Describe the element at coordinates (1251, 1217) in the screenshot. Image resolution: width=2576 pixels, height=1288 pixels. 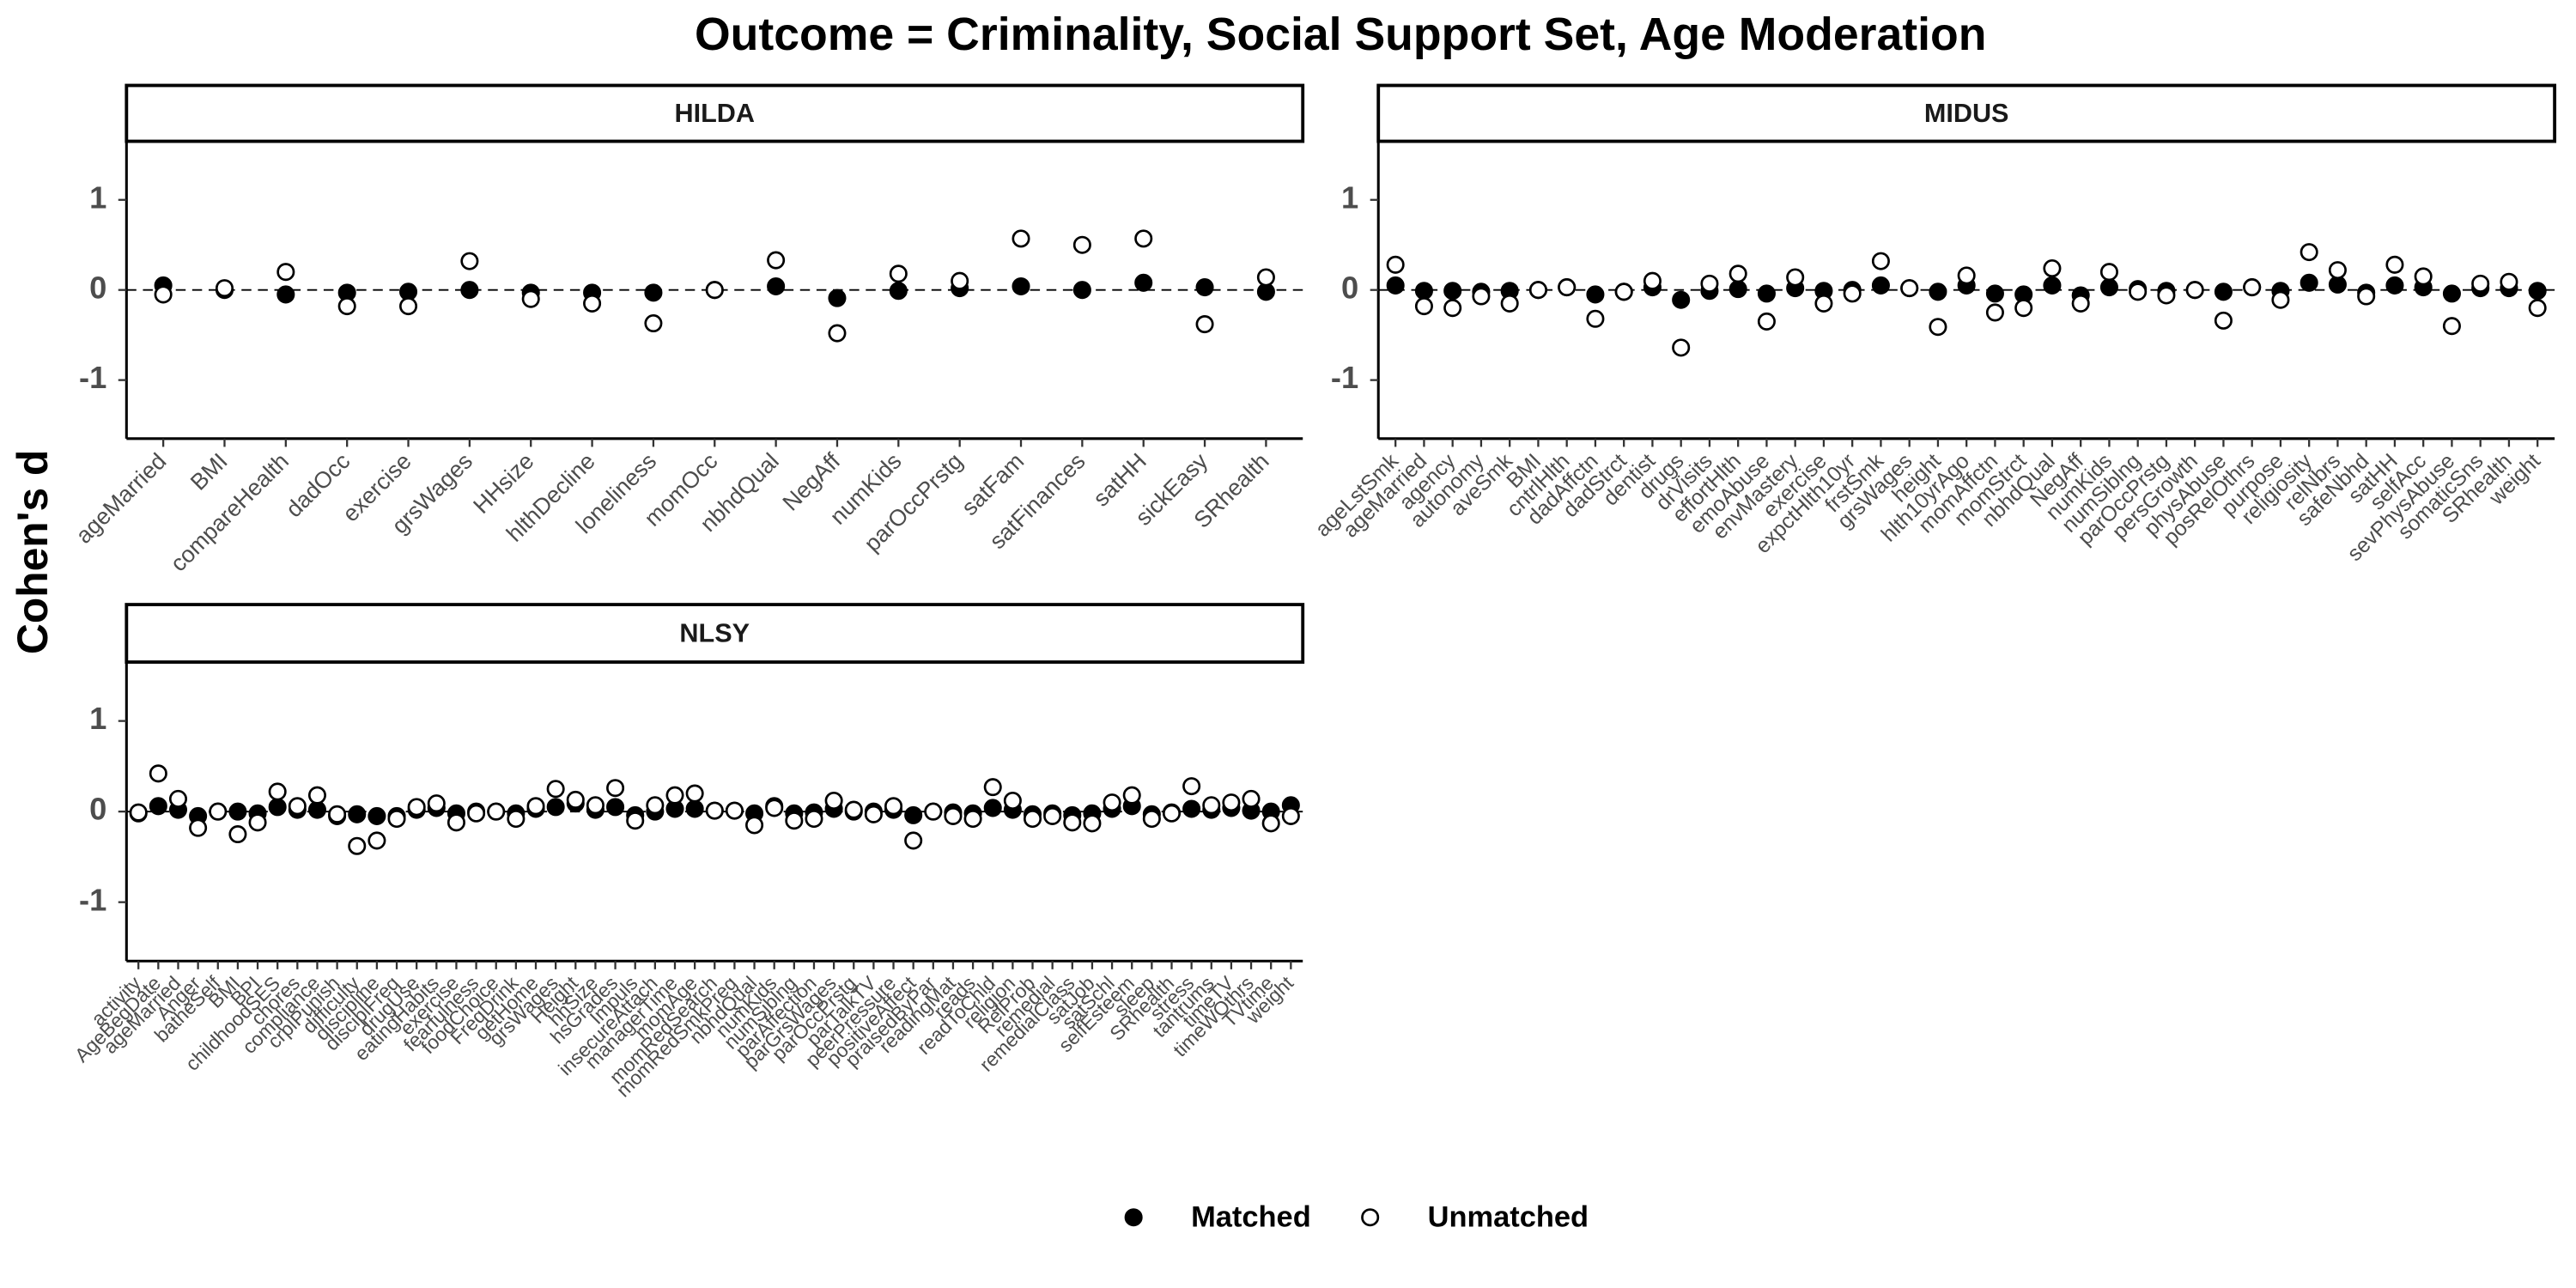
I see `legend-label: Matched` at that location.